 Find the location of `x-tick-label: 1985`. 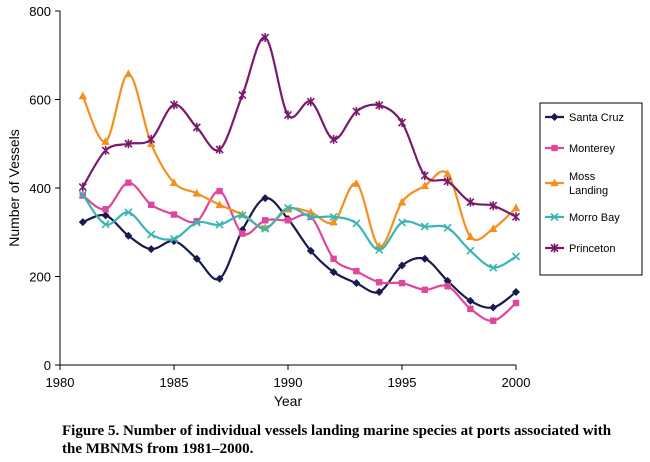

x-tick-label: 1985 is located at coordinates (174, 382).